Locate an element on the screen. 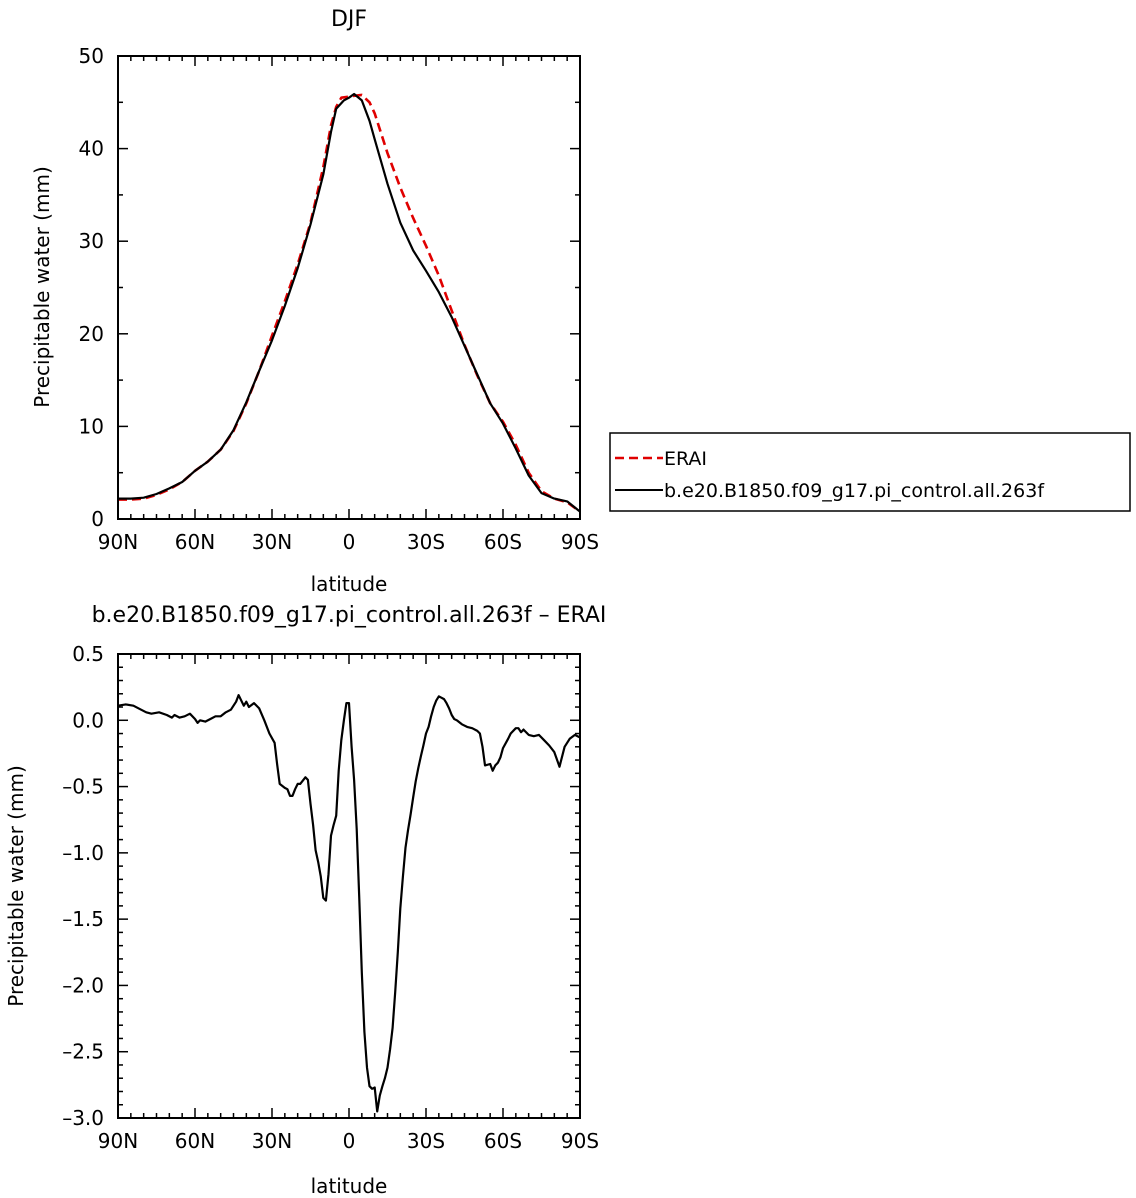  top-x-tick-label: 30N is located at coordinates (272, 542).